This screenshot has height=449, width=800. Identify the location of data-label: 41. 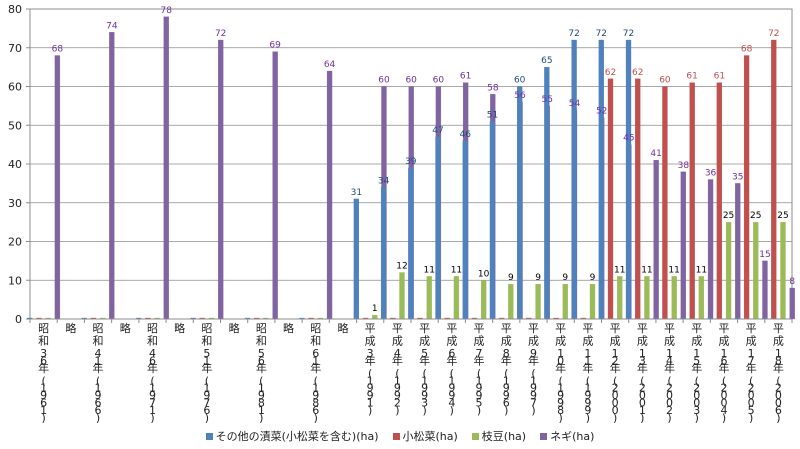
(655, 154).